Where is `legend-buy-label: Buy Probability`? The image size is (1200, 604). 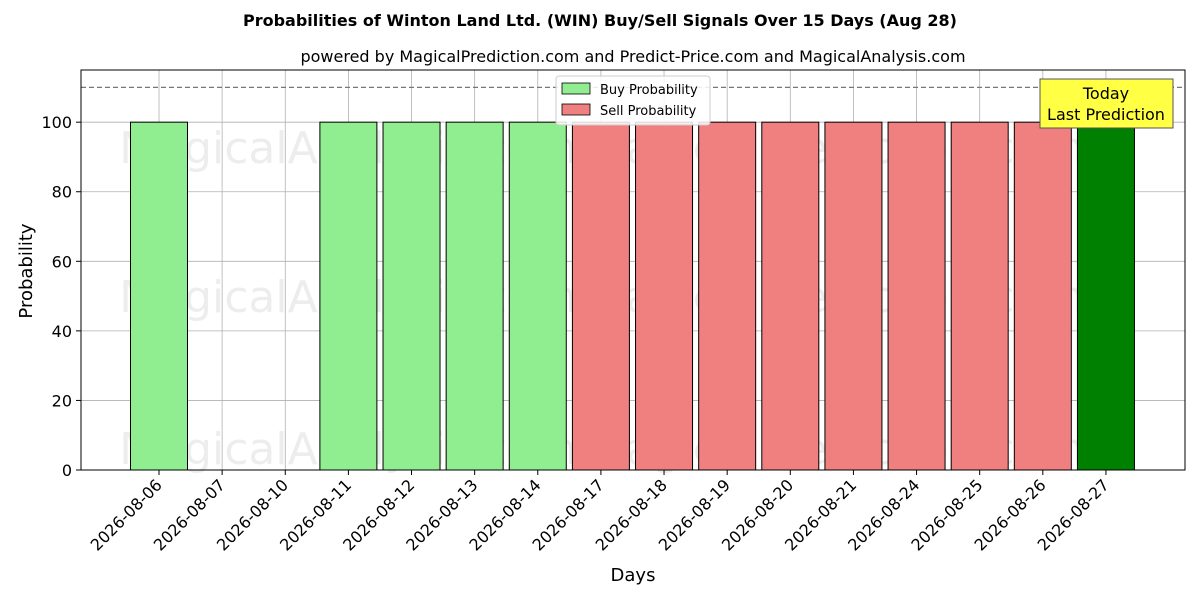
legend-buy-label: Buy Probability is located at coordinates (649, 90).